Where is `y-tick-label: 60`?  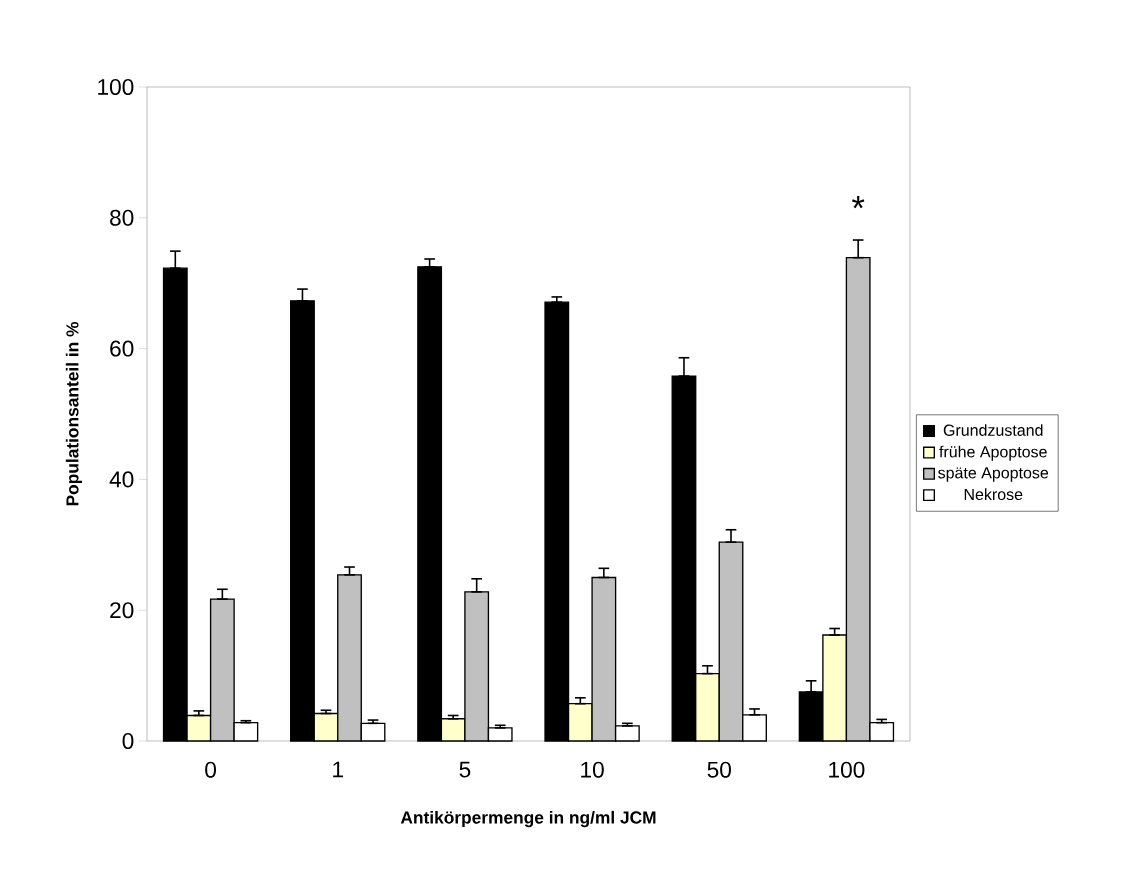
y-tick-label: 60 is located at coordinates (122, 348).